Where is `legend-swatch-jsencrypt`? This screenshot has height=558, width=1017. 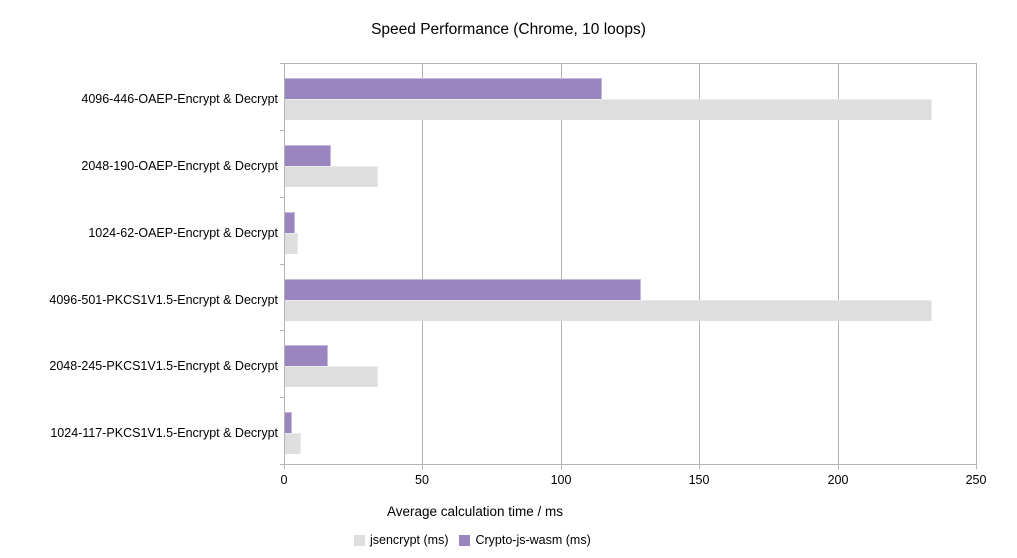 legend-swatch-jsencrypt is located at coordinates (359, 540).